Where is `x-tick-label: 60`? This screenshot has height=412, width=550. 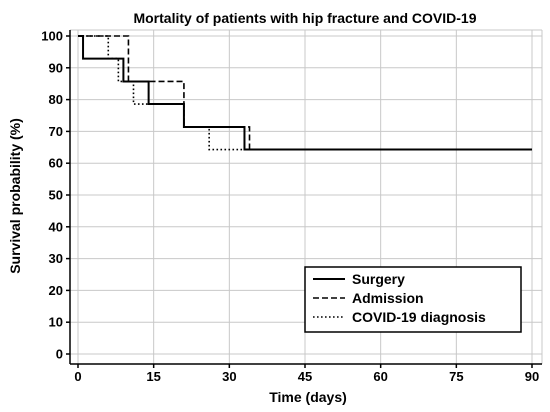
x-tick-label: 60 is located at coordinates (380, 376).